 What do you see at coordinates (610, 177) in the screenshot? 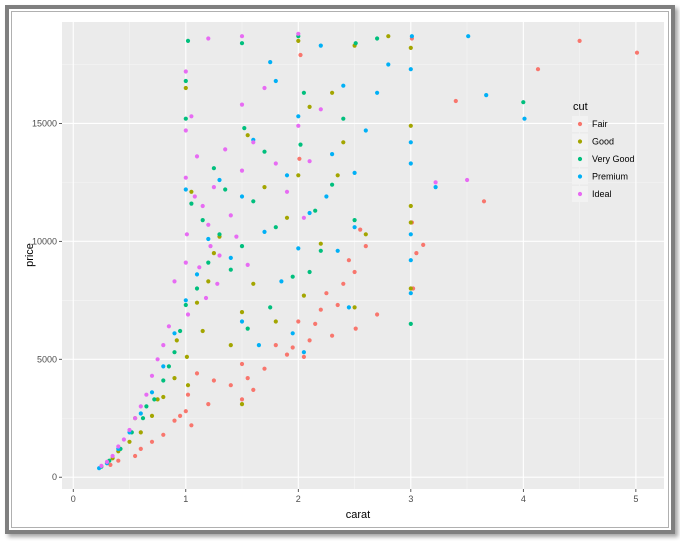
I see `legend-label: Premium` at bounding box center [610, 177].